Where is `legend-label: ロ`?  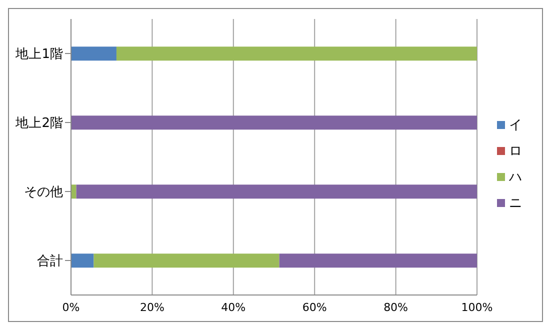
legend-label: ロ is located at coordinates (515, 151).